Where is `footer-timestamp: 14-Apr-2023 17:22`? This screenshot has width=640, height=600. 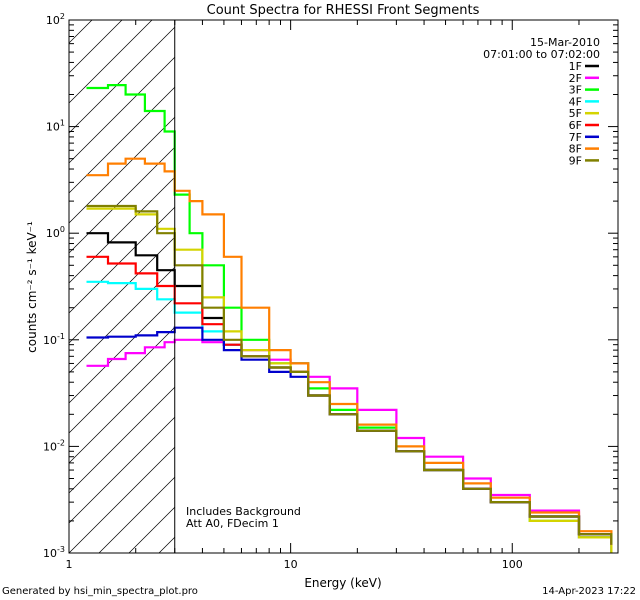
footer-timestamp: 14-Apr-2023 17:22 is located at coordinates (589, 591).